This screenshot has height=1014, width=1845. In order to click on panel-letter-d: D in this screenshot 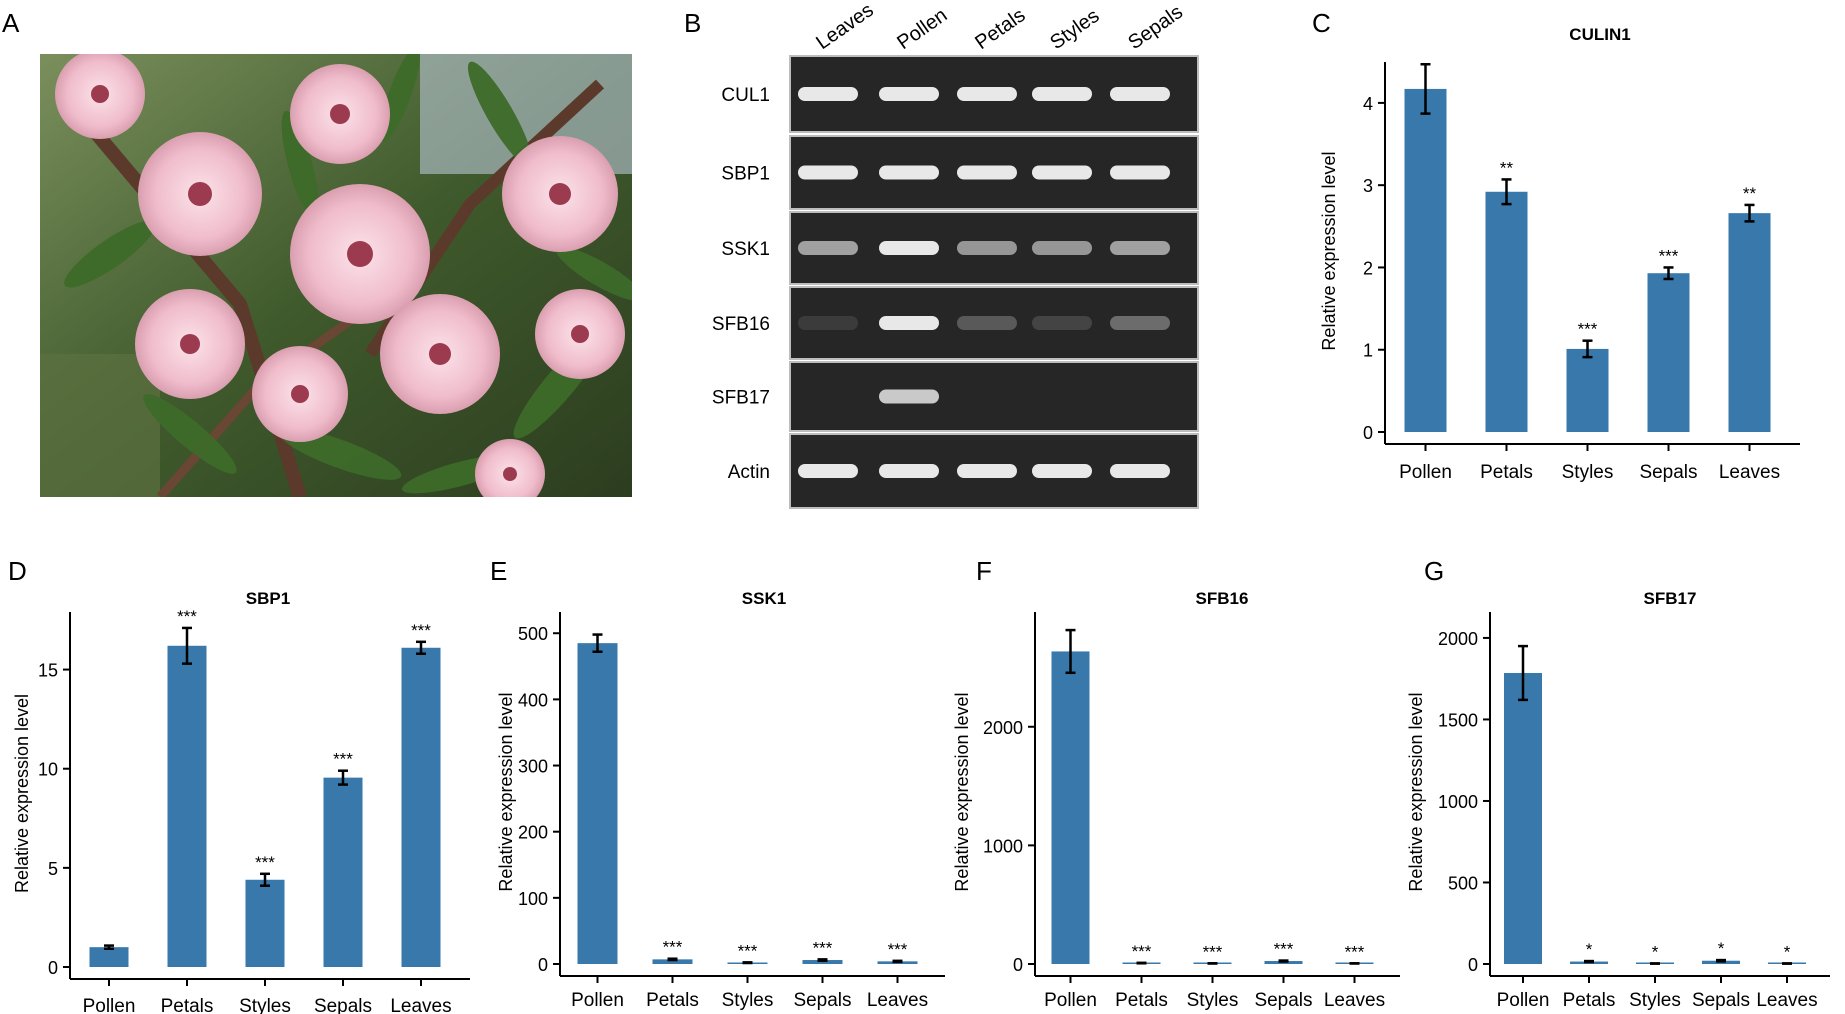, I will do `click(17, 571)`.